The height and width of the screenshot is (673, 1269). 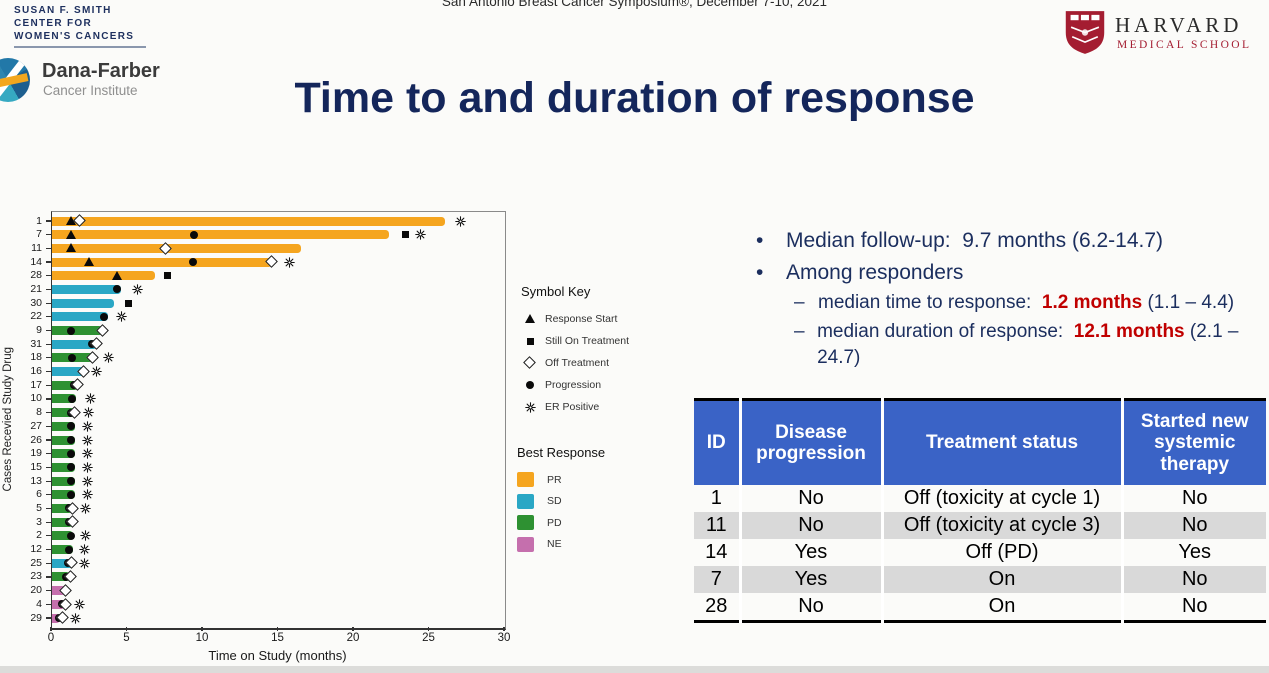 I want to click on table-header-cell: Started new systemic therapy, so click(x=1193, y=442).